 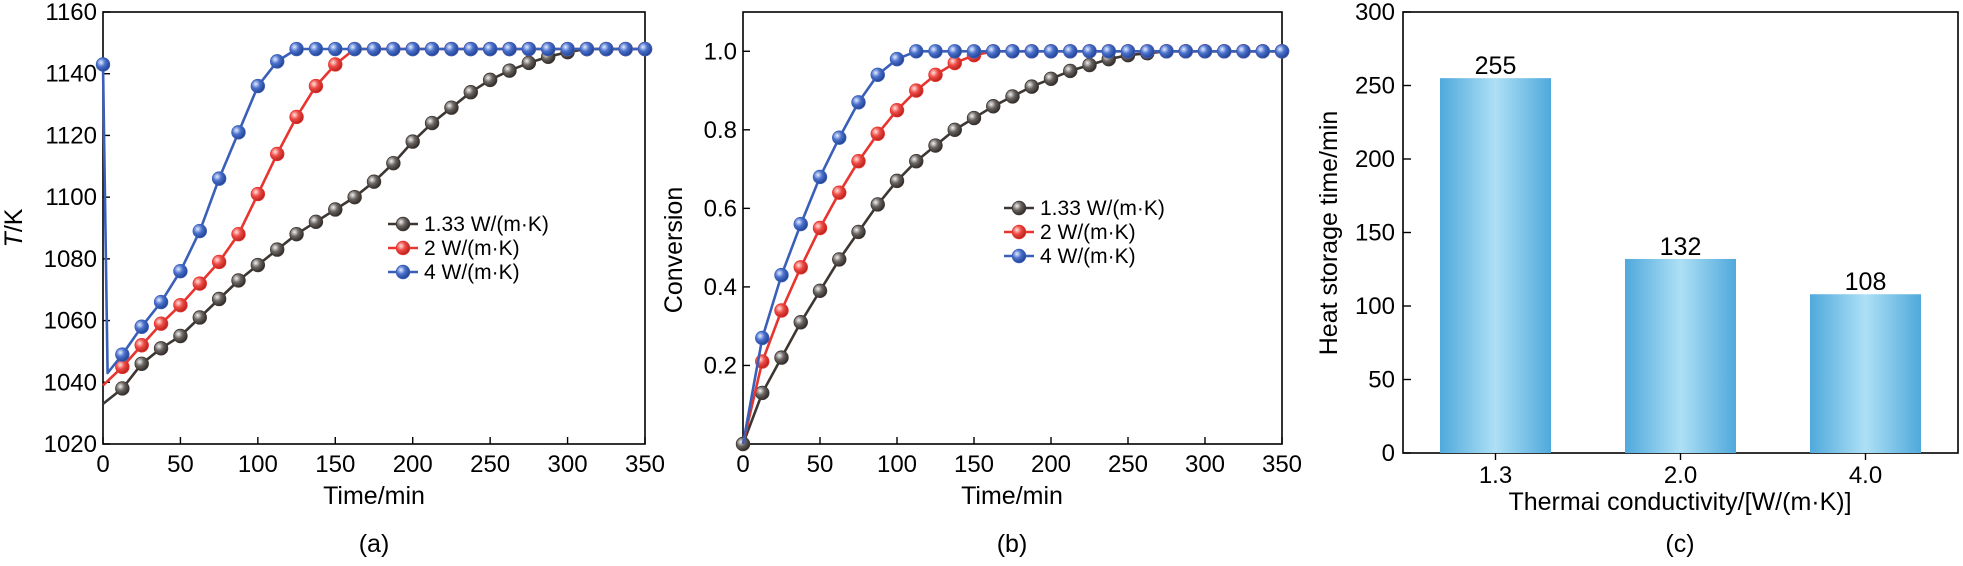 What do you see at coordinates (1329, 233) in the screenshot?
I see `panel-c-y-axis-label: Heat storage time/min` at bounding box center [1329, 233].